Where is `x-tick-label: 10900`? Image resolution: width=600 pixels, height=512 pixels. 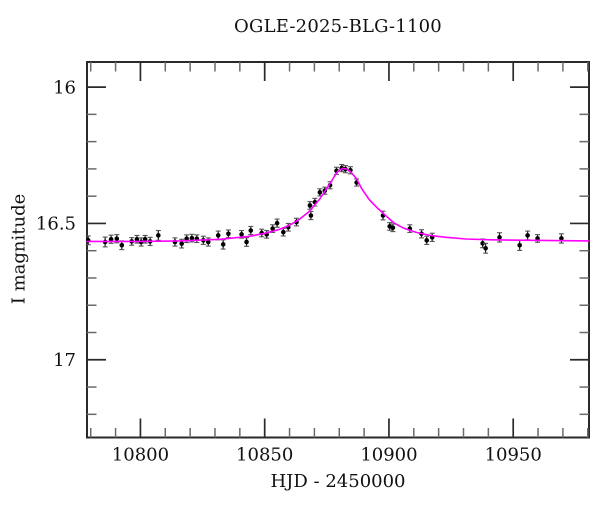 x-tick-label: 10900 is located at coordinates (388, 455).